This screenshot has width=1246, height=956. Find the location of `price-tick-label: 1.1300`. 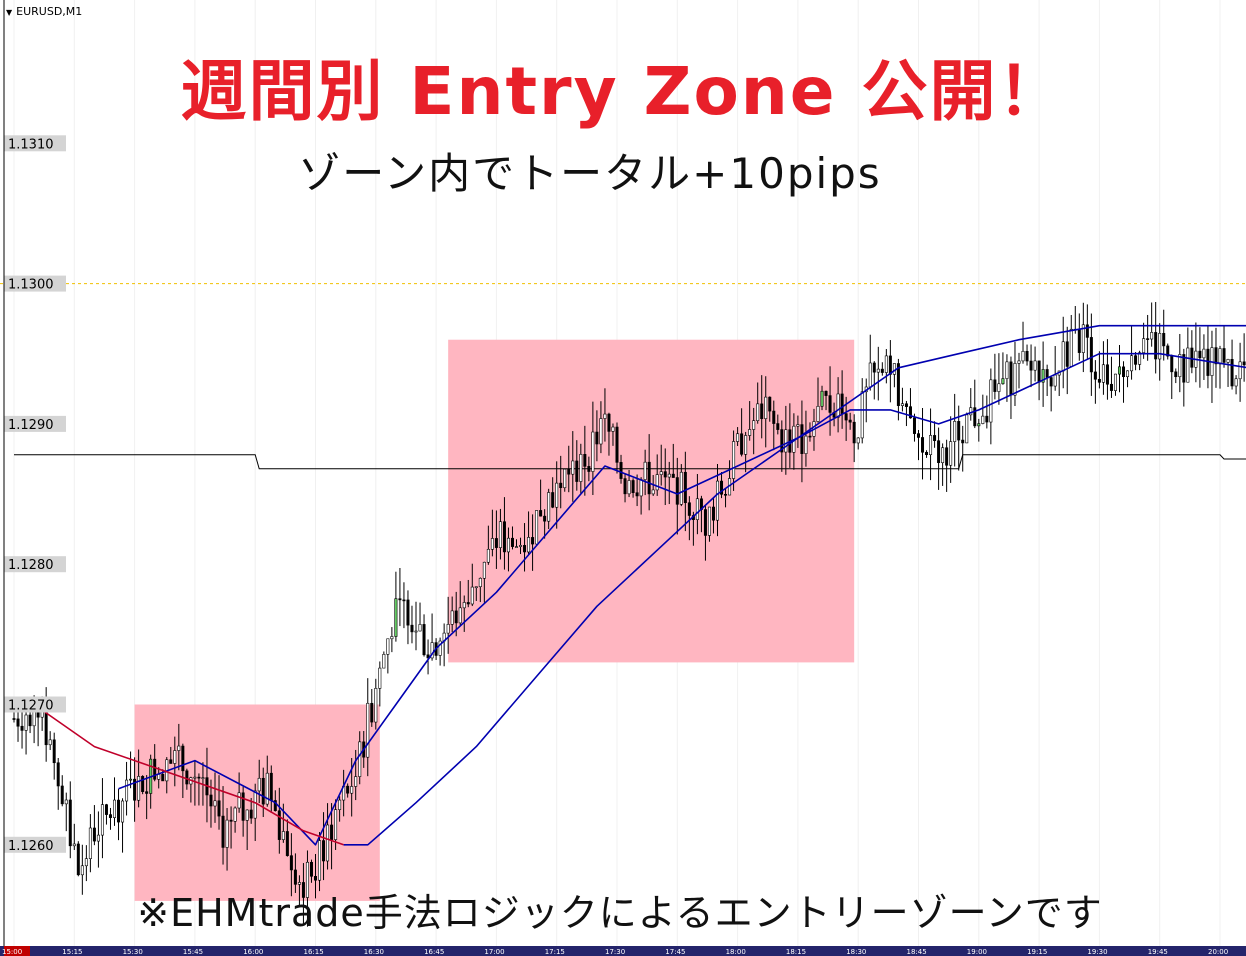

price-tick-label: 1.1300 is located at coordinates (31, 285).